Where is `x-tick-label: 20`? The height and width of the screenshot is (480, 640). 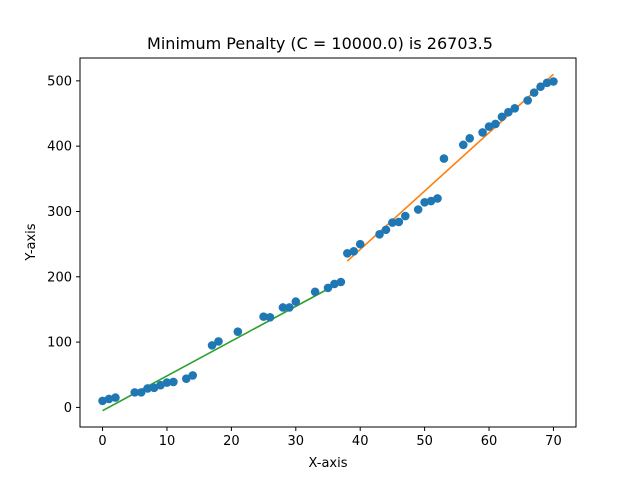
x-tick-label: 20 is located at coordinates (231, 441).